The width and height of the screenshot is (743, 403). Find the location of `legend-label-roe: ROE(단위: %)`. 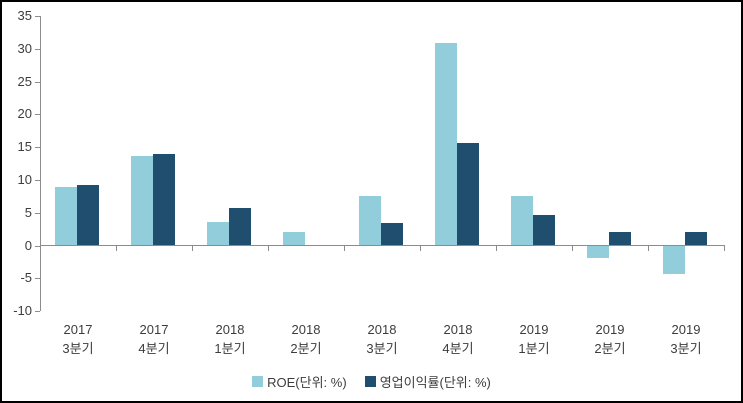

legend-label-roe: ROE(단위: %) is located at coordinates (307, 382).